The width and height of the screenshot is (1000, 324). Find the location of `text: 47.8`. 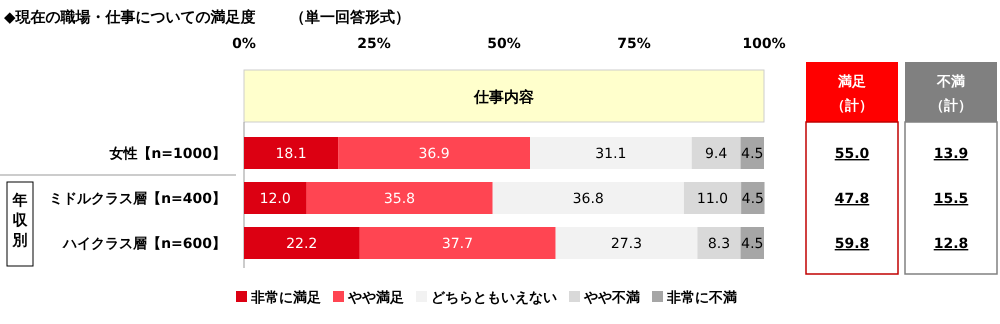

text: 47.8 is located at coordinates (852, 199).